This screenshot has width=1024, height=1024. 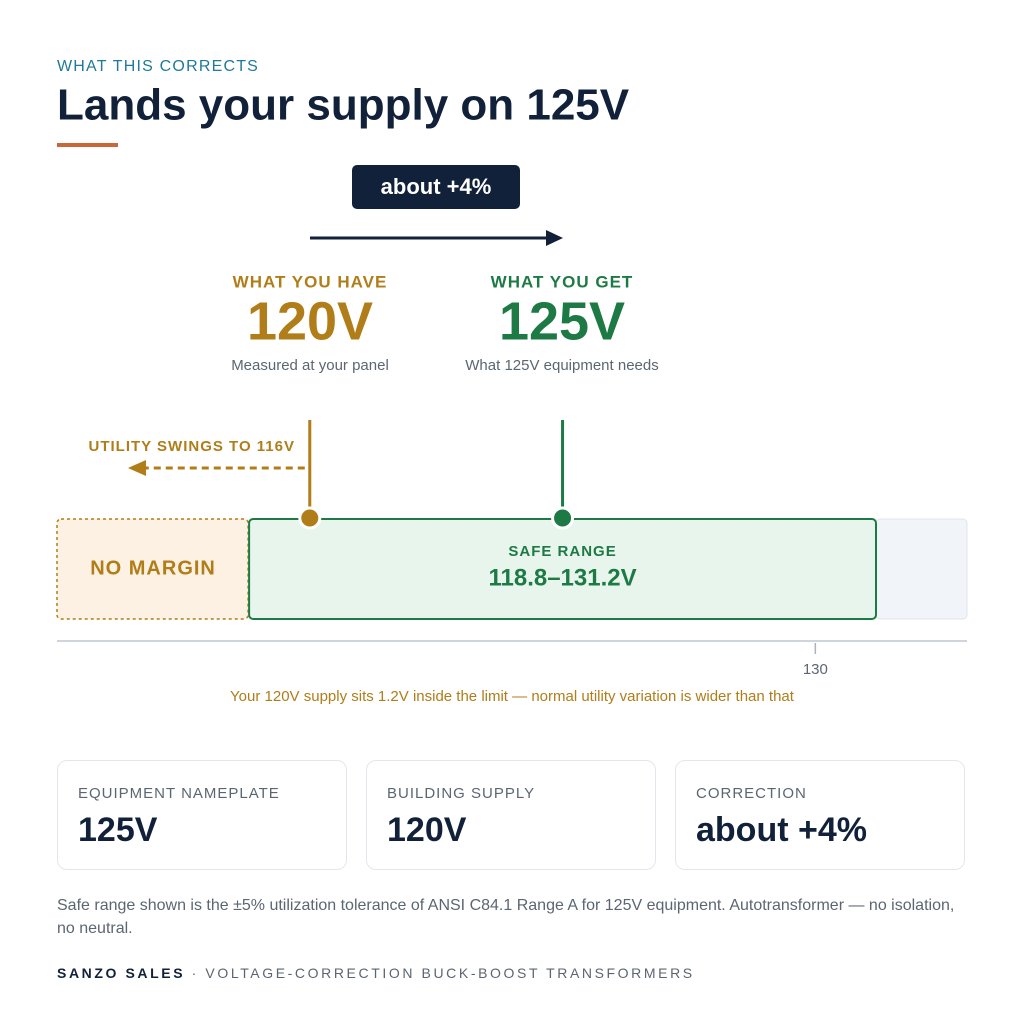 What do you see at coordinates (137, 468) in the screenshot?
I see `swing-arrow-head` at bounding box center [137, 468].